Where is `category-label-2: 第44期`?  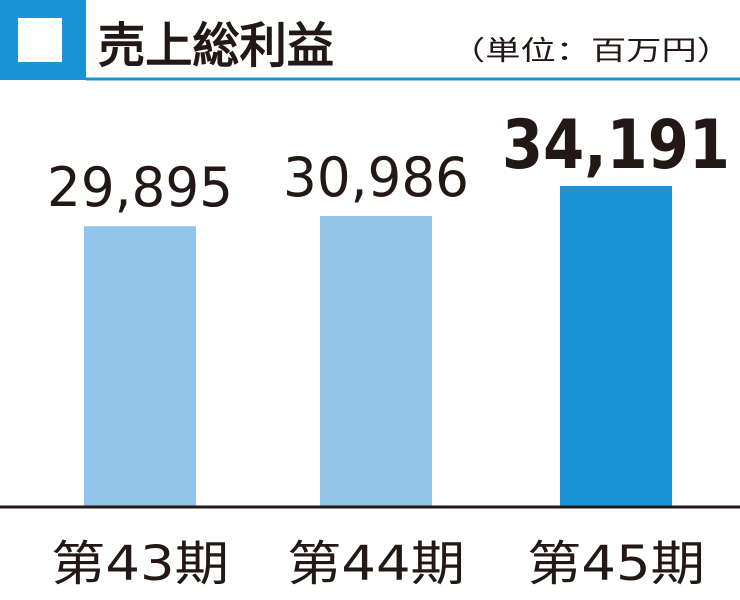
category-label-2: 第44期 is located at coordinates (376, 564).